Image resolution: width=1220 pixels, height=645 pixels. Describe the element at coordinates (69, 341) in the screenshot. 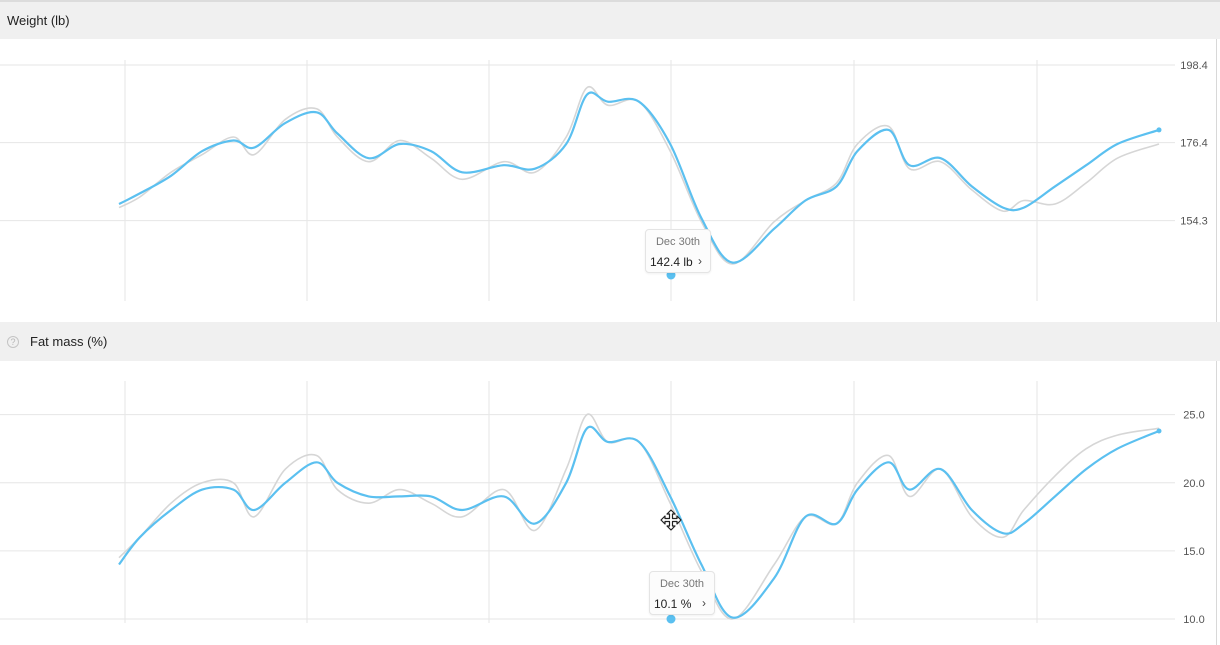

I see `fat-mass-panel-title: Fat mass (%)` at that location.